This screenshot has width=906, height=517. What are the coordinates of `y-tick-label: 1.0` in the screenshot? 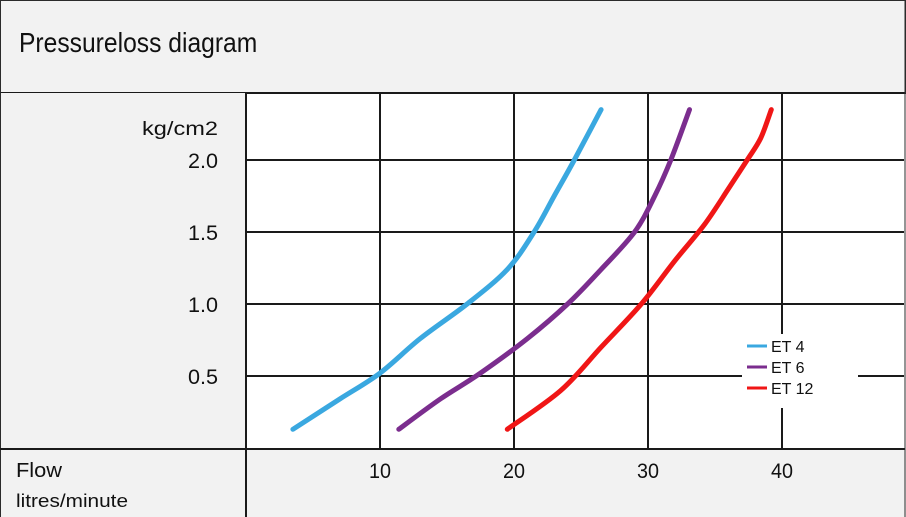 It's located at (203, 305).